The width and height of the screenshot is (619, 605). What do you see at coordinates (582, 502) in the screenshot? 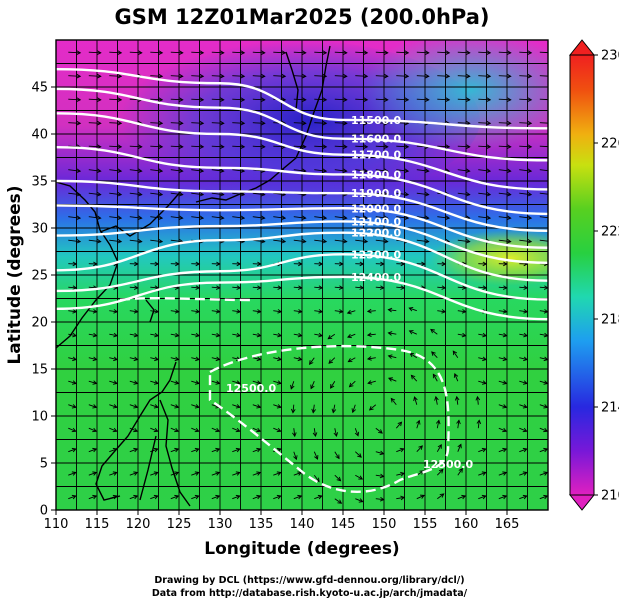
I see `colorbar-min-arrow` at bounding box center [582, 502].